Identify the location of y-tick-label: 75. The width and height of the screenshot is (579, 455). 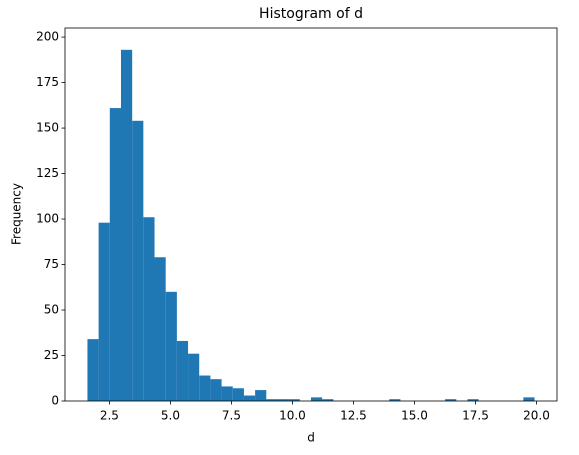
(51, 264).